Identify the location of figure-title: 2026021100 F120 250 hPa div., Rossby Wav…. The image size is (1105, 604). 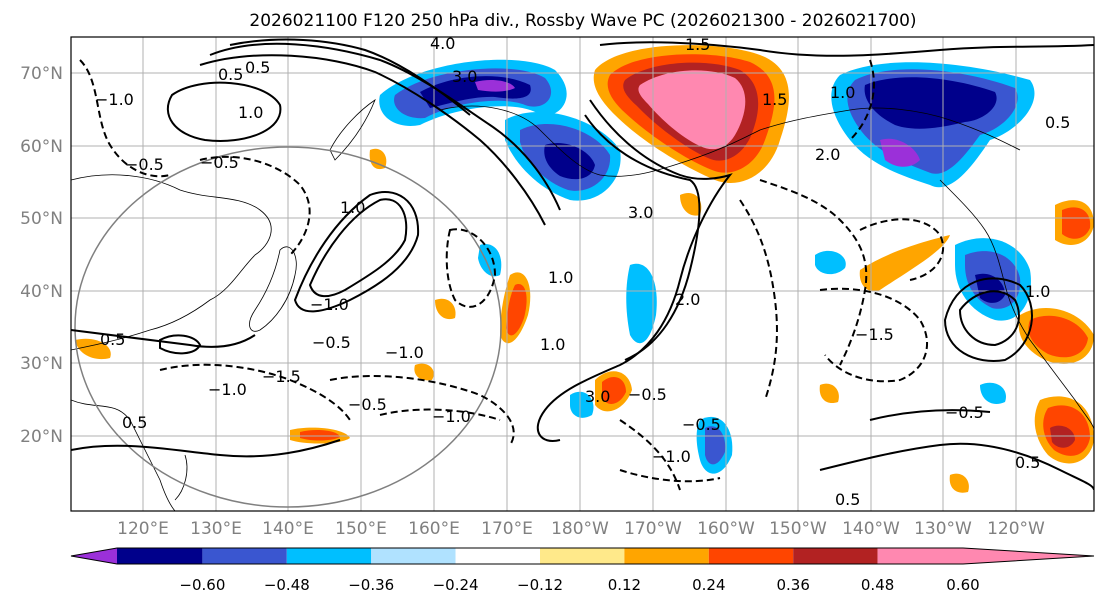
(582, 21).